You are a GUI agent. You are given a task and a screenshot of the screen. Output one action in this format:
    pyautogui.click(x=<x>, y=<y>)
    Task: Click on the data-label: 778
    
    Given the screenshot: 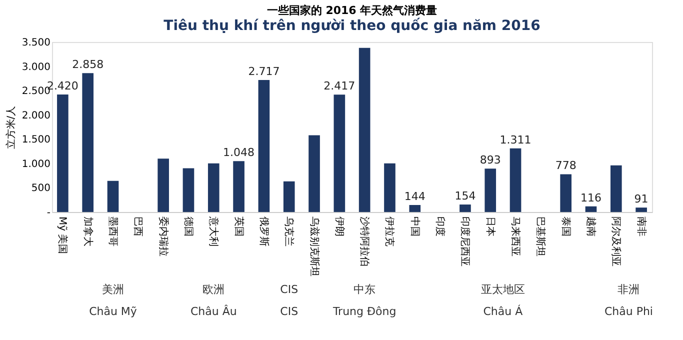 What is the action you would take?
    pyautogui.click(x=565, y=165)
    